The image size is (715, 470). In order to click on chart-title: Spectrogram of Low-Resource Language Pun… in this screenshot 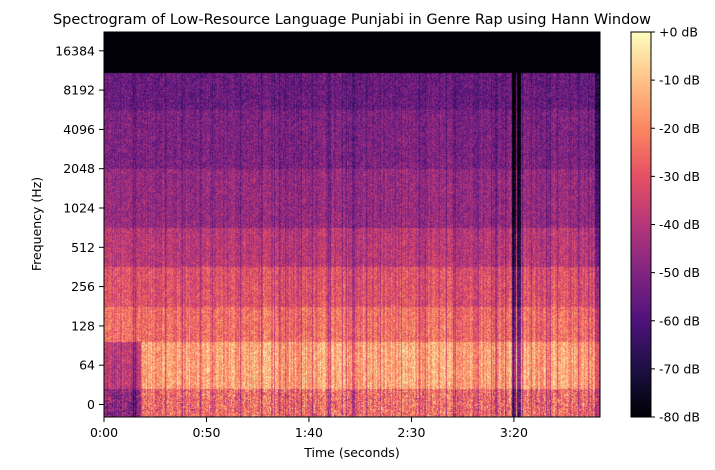, I will do `click(352, 20)`.